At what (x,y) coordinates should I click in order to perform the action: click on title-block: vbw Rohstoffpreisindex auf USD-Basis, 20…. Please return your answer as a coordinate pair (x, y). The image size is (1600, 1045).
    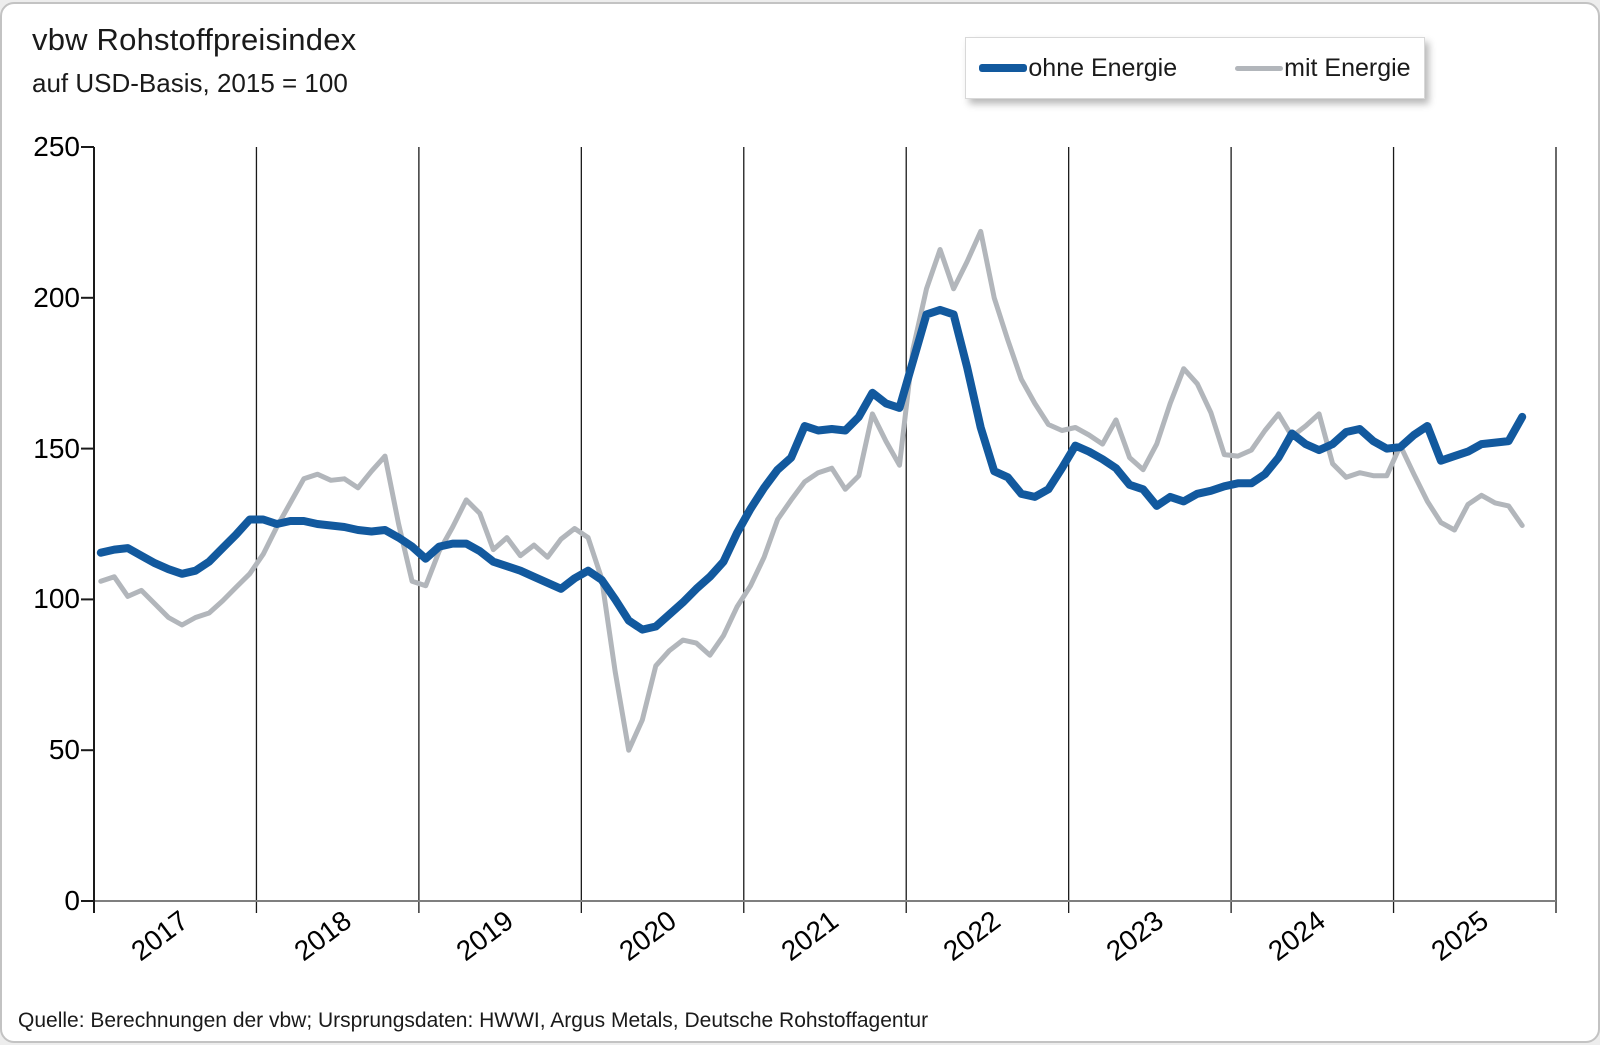
    Looking at the image, I should click on (194, 60).